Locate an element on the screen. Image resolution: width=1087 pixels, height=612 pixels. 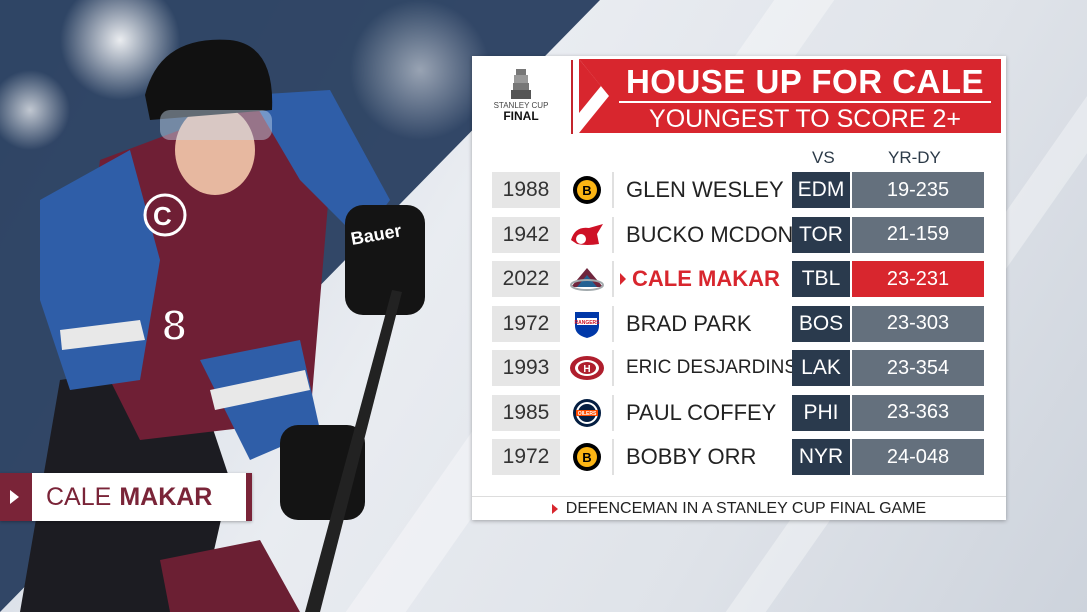
table-row: 1942 BUCKO MCDONALD TOR 21-159 is located at coordinates (738, 234).